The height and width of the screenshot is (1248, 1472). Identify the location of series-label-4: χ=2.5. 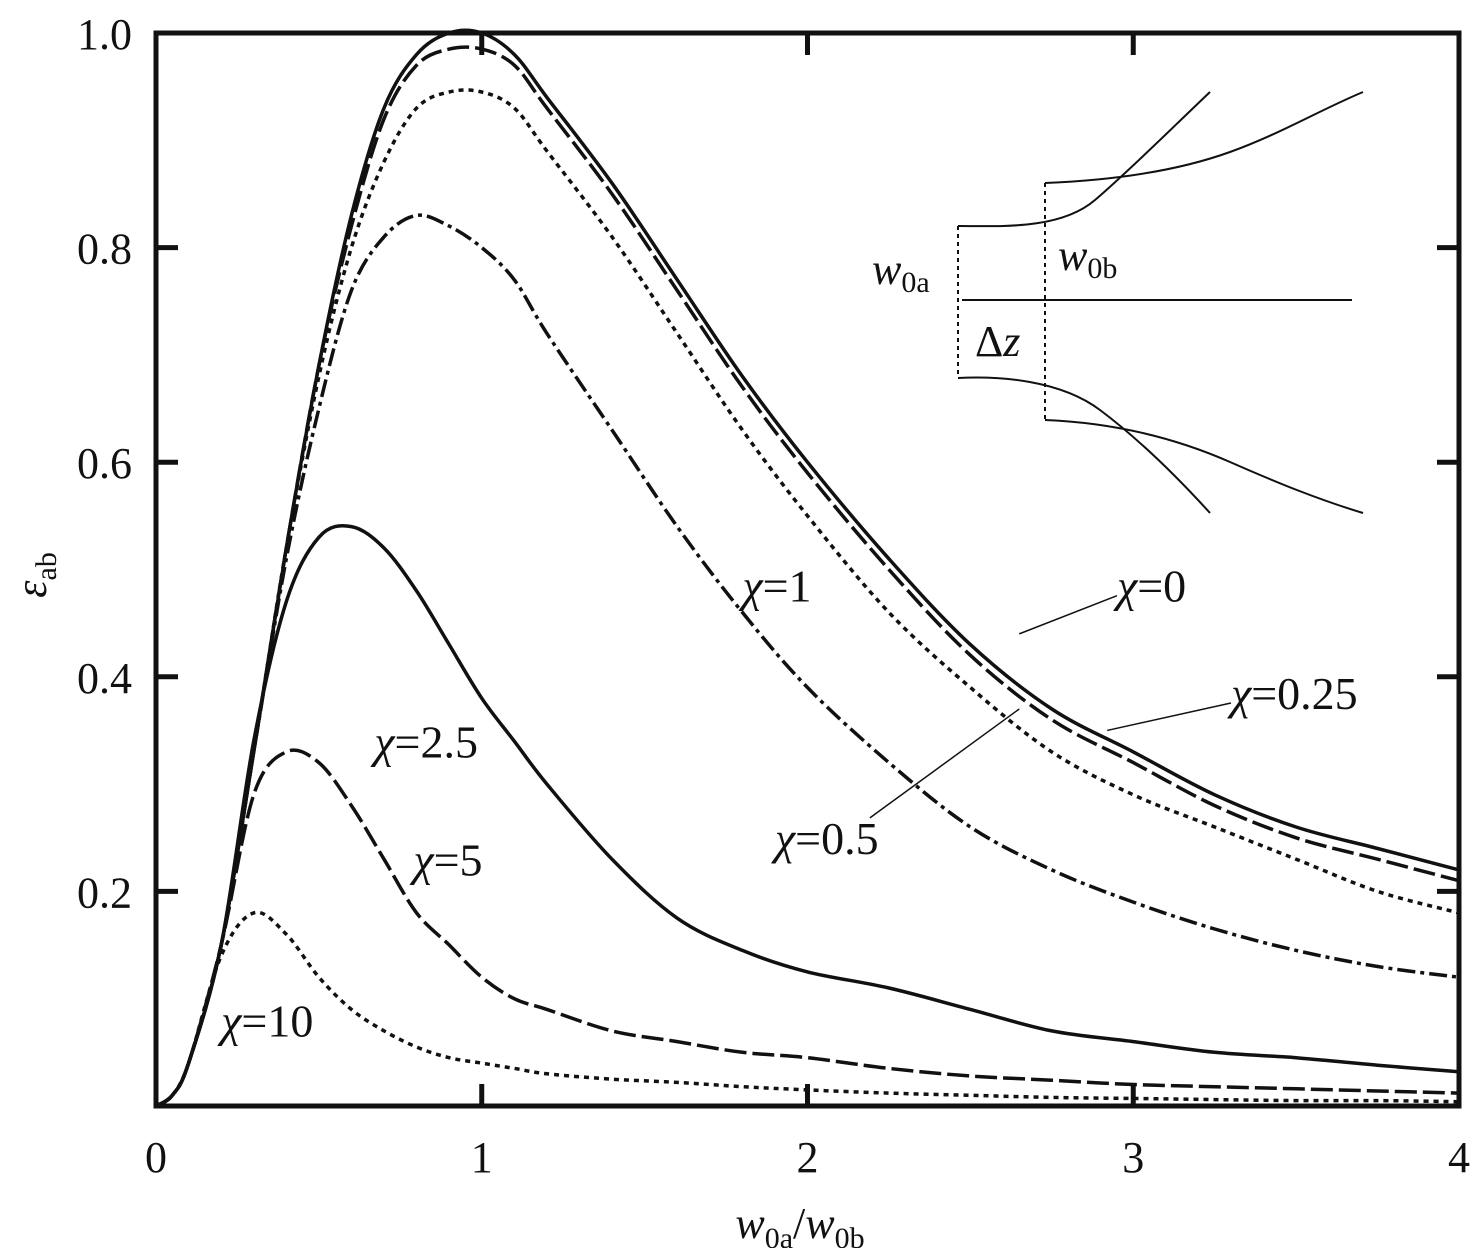
(424, 741).